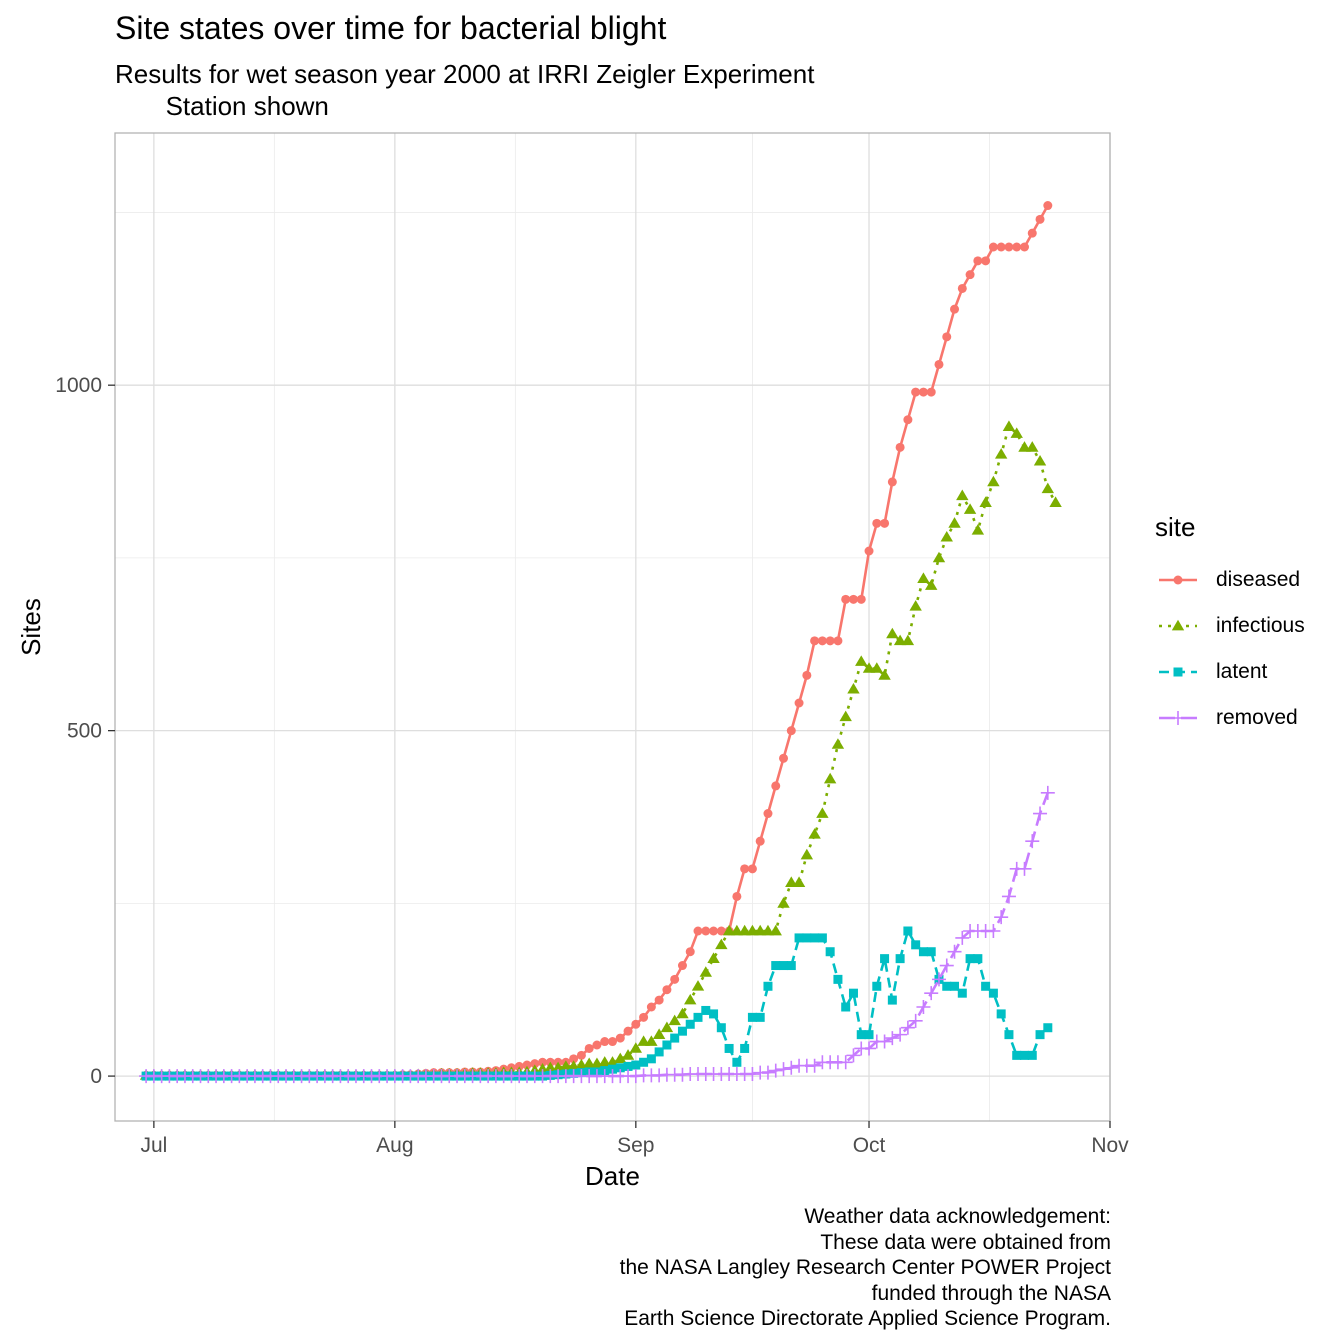  I want to click on legend-item-removed: removed, so click(1230, 718).